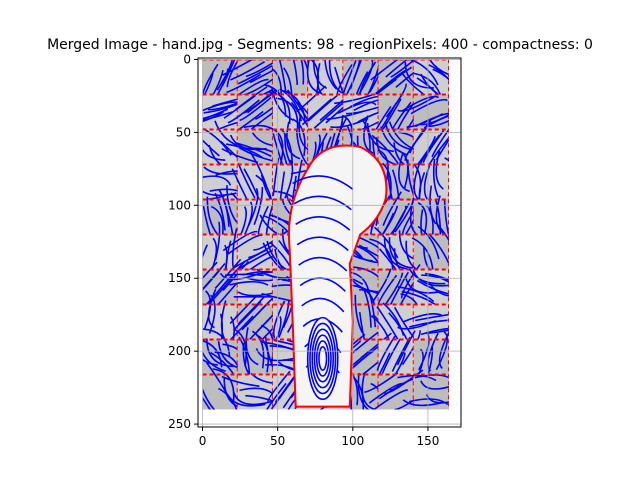 Image resolution: width=640 pixels, height=480 pixels. Describe the element at coordinates (319, 437) in the screenshot. I see `x-axis: 0 50 100 150` at that location.